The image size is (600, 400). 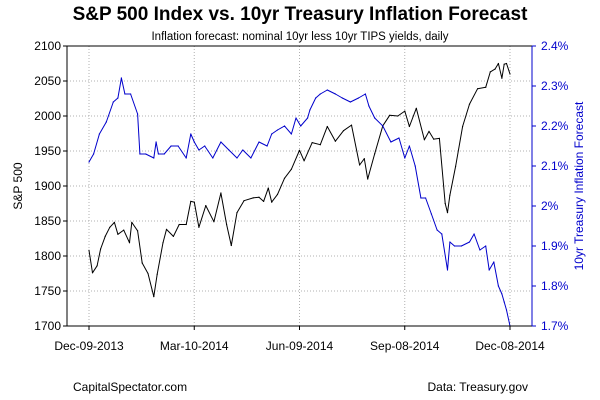 What do you see at coordinates (550, 206) in the screenshot?
I see `right-tick-label: 2%` at bounding box center [550, 206].